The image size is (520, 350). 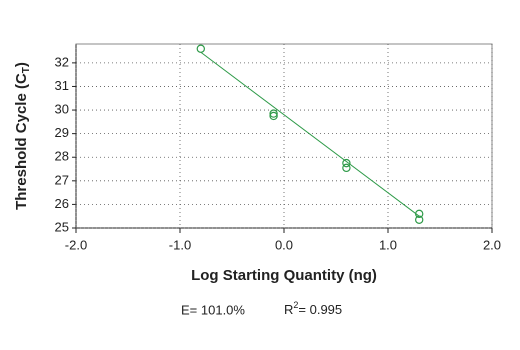 What do you see at coordinates (21, 141) in the screenshot?
I see `y-label-main: Threshold Cycle (C` at bounding box center [21, 141].